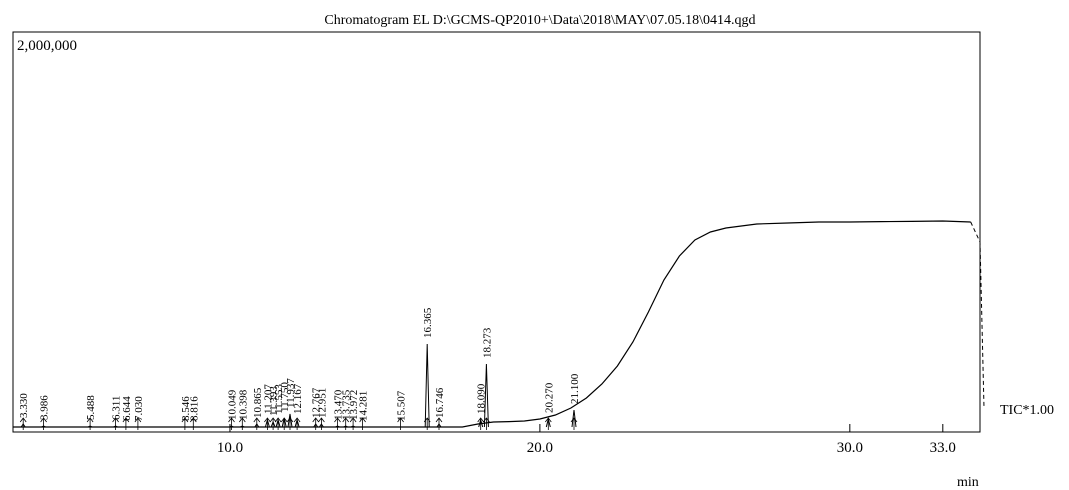 This screenshot has width=1069, height=490. Describe the element at coordinates (258, 402) in the screenshot. I see `peak-label: 10.865` at that location.